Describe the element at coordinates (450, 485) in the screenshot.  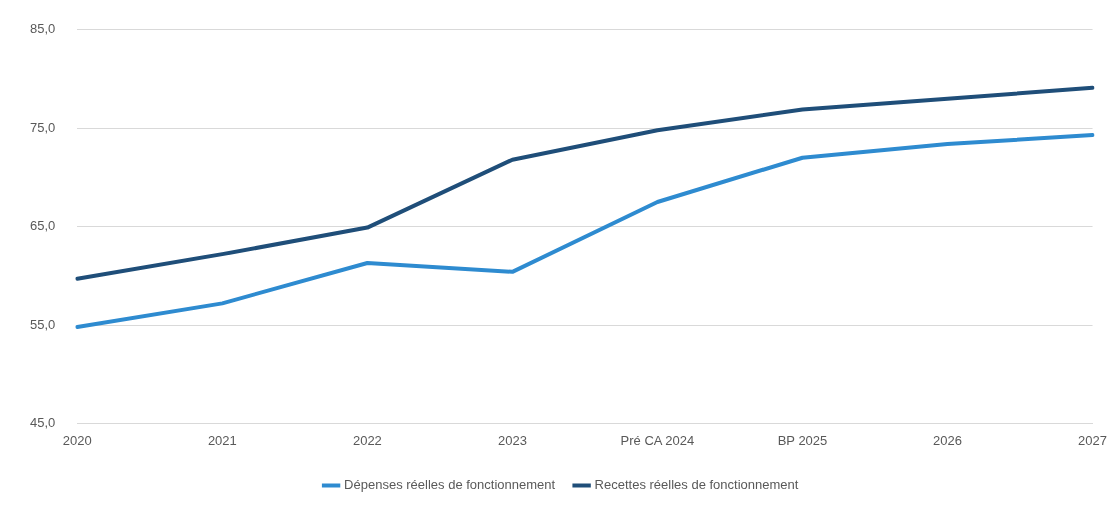
I see `legend-label: Dépenses réelles de fonctionnement` at that location.